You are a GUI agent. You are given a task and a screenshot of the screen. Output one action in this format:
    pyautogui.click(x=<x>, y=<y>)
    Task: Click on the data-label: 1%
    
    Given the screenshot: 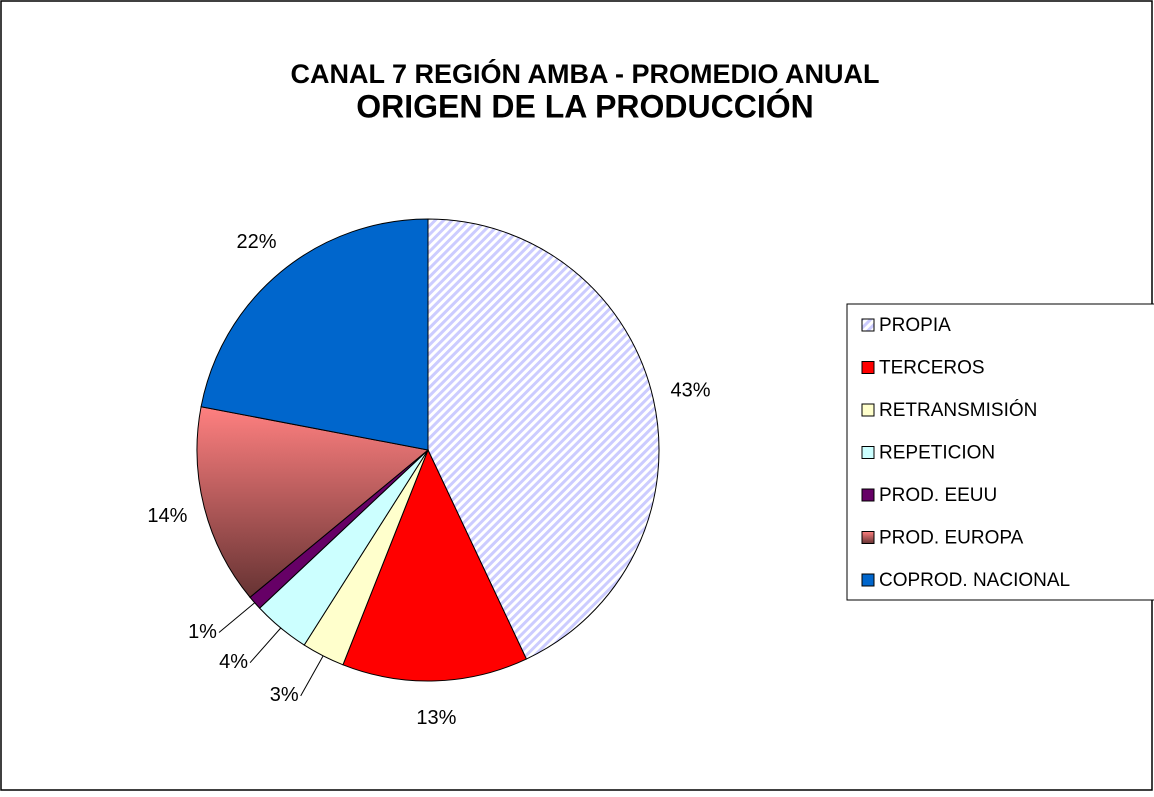 What is the action you would take?
    pyautogui.click(x=202, y=632)
    